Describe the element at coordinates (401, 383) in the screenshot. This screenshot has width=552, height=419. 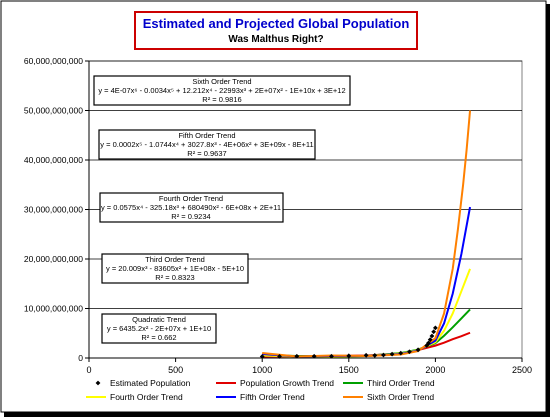
I see `legend-label: Third Order Trend` at that location.